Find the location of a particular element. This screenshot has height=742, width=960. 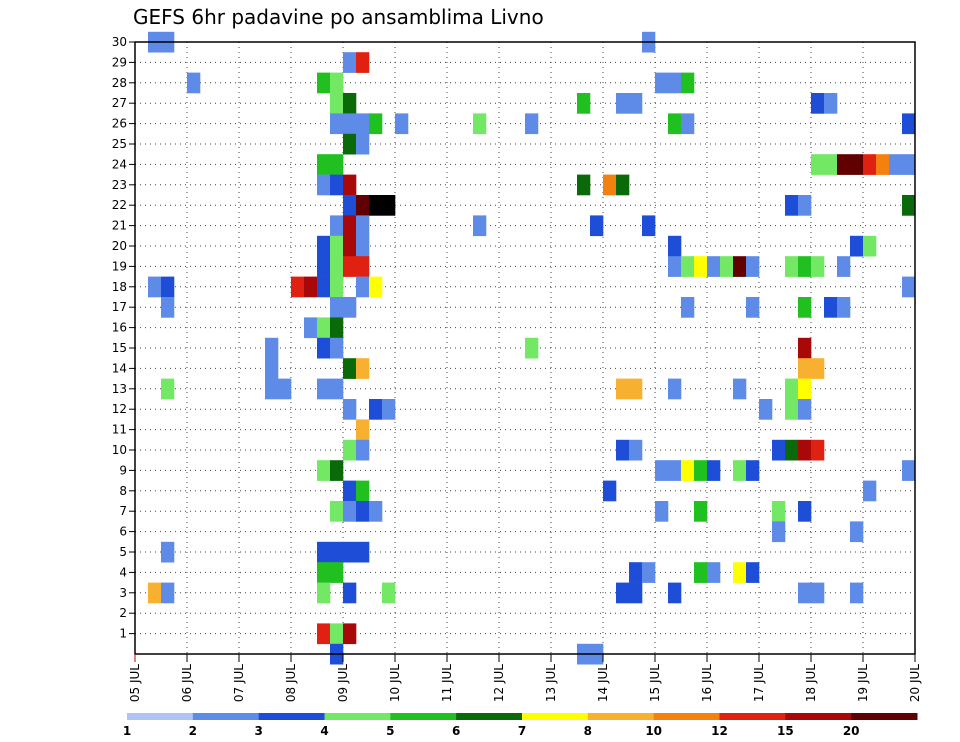

y-tick-label: 11 is located at coordinates (119, 430).